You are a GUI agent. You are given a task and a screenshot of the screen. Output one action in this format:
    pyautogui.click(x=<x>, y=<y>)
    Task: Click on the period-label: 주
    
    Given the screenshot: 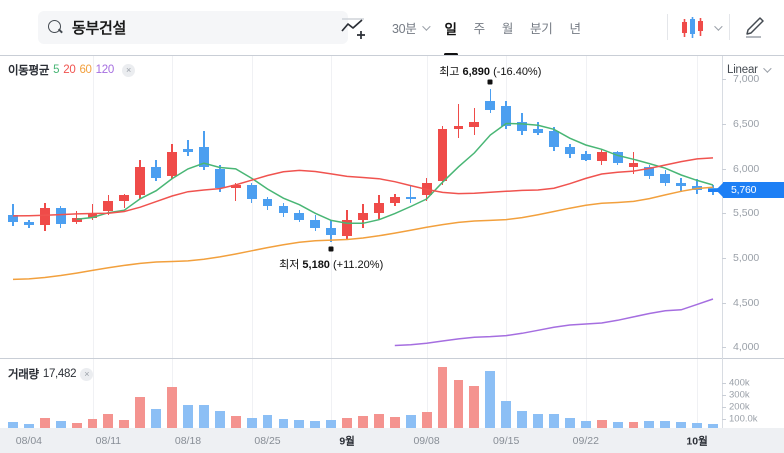 What is the action you would take?
    pyautogui.click(x=479, y=29)
    